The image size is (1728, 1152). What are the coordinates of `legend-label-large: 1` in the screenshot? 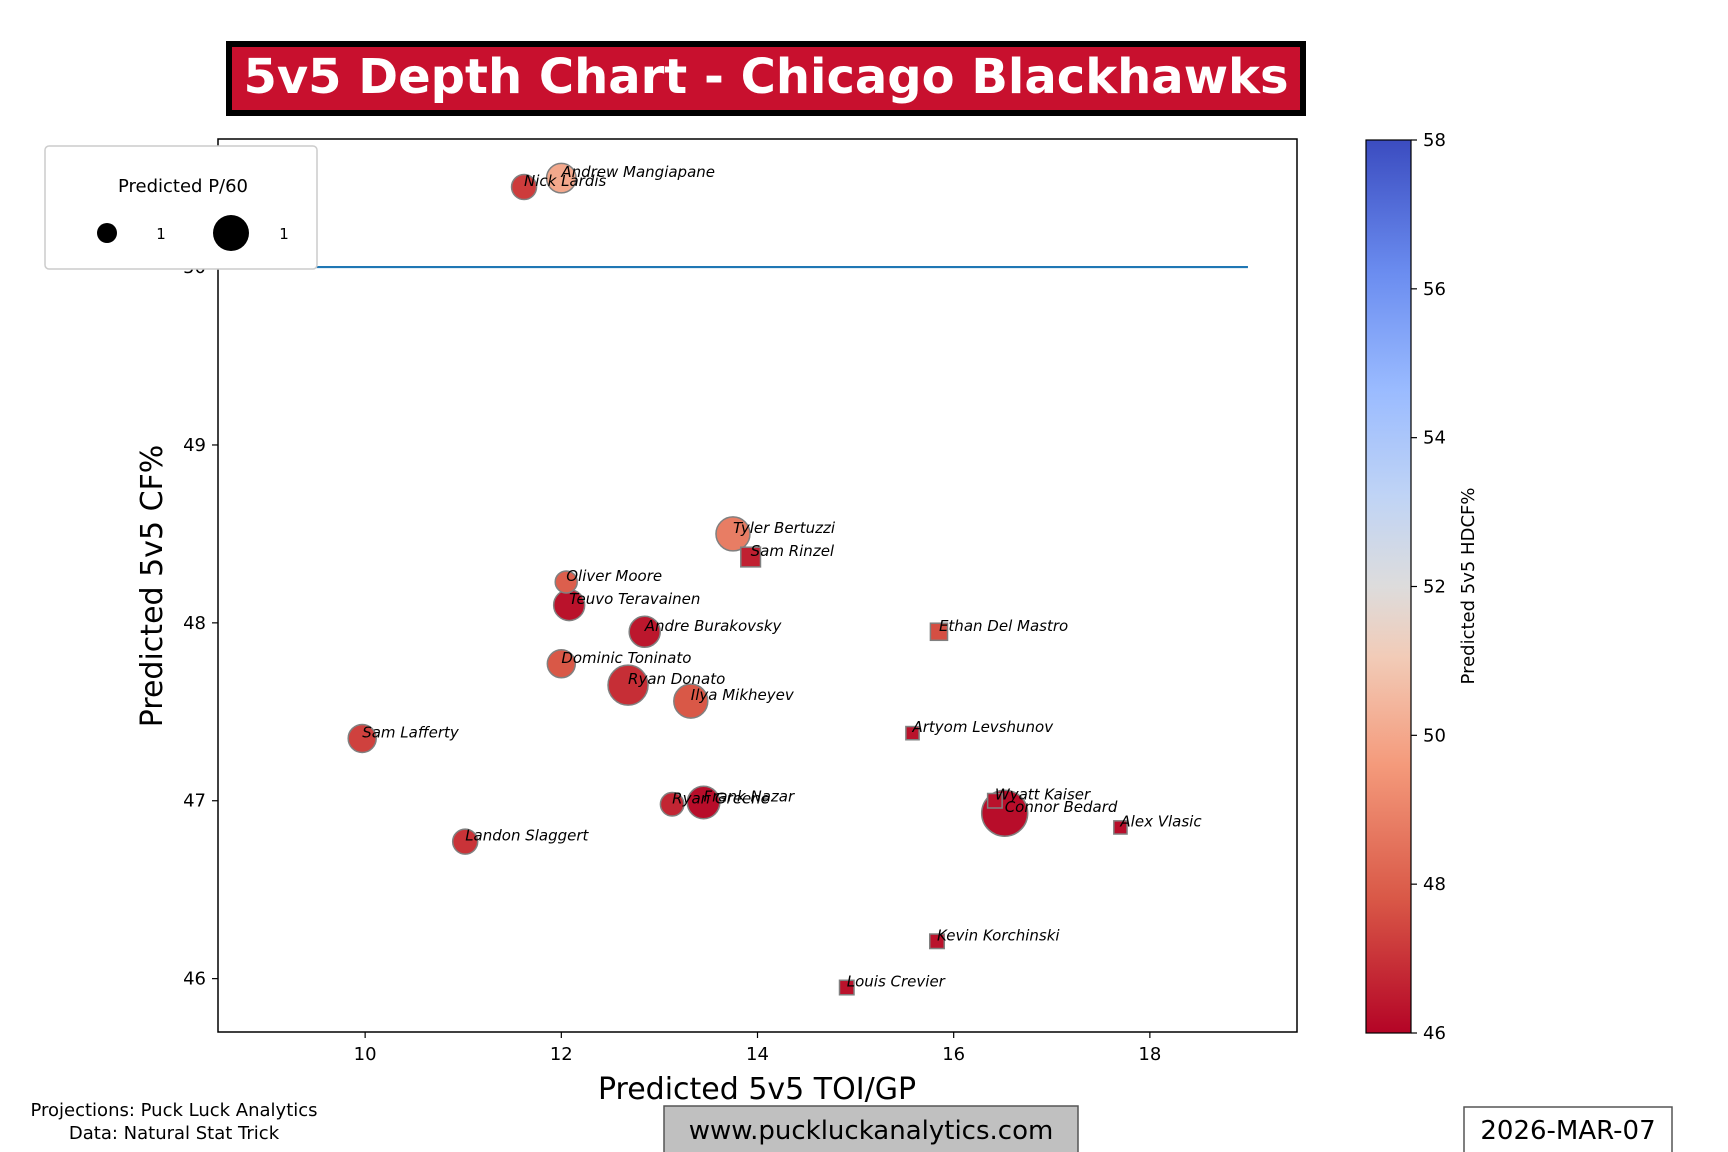 It's located at (284, 234).